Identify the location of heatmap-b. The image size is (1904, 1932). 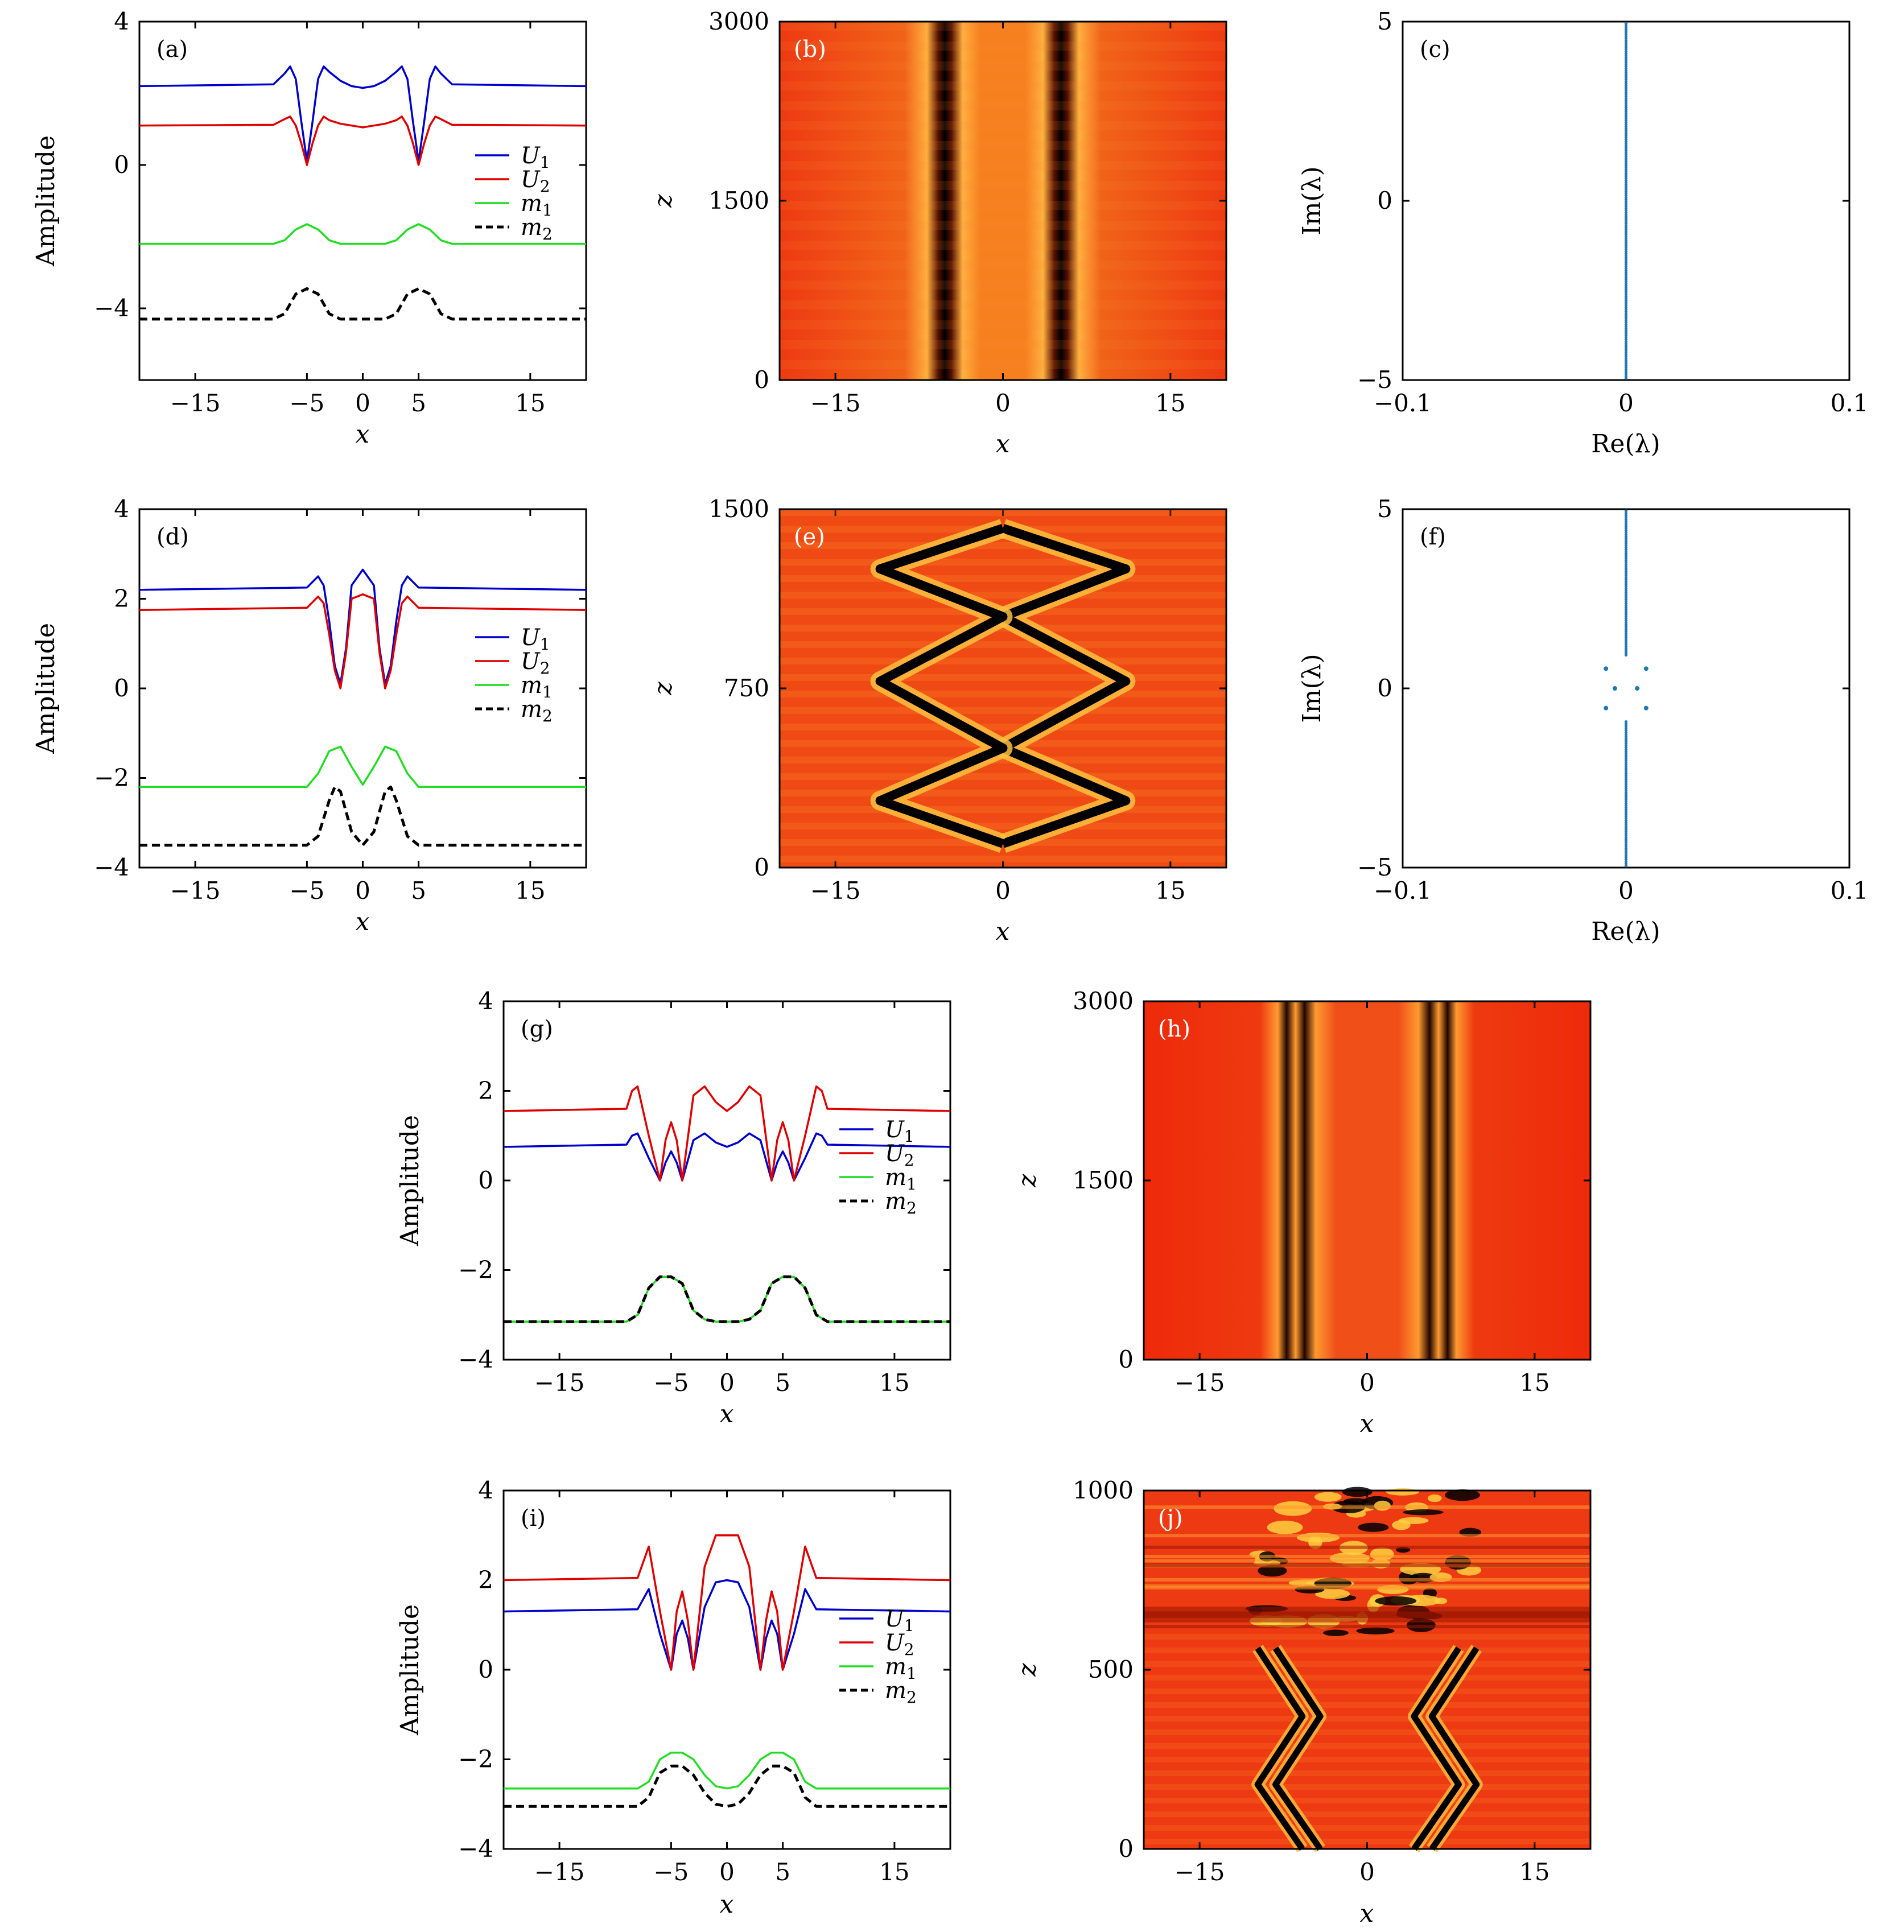
(1003, 201).